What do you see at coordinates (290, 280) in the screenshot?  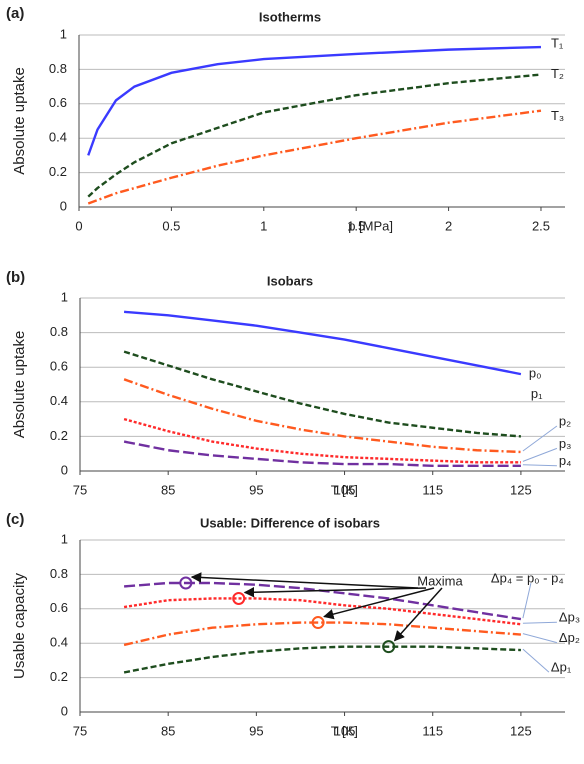 I see `chart-title: Isobars` at bounding box center [290, 280].